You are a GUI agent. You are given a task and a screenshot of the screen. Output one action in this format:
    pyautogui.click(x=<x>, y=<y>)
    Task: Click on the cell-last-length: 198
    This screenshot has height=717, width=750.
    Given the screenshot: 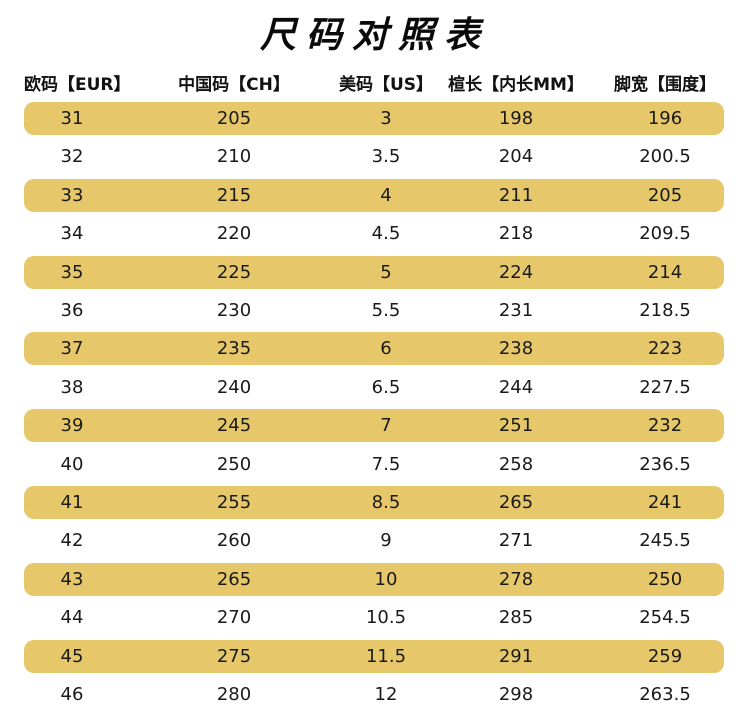 What is the action you would take?
    pyautogui.click(x=516, y=118)
    